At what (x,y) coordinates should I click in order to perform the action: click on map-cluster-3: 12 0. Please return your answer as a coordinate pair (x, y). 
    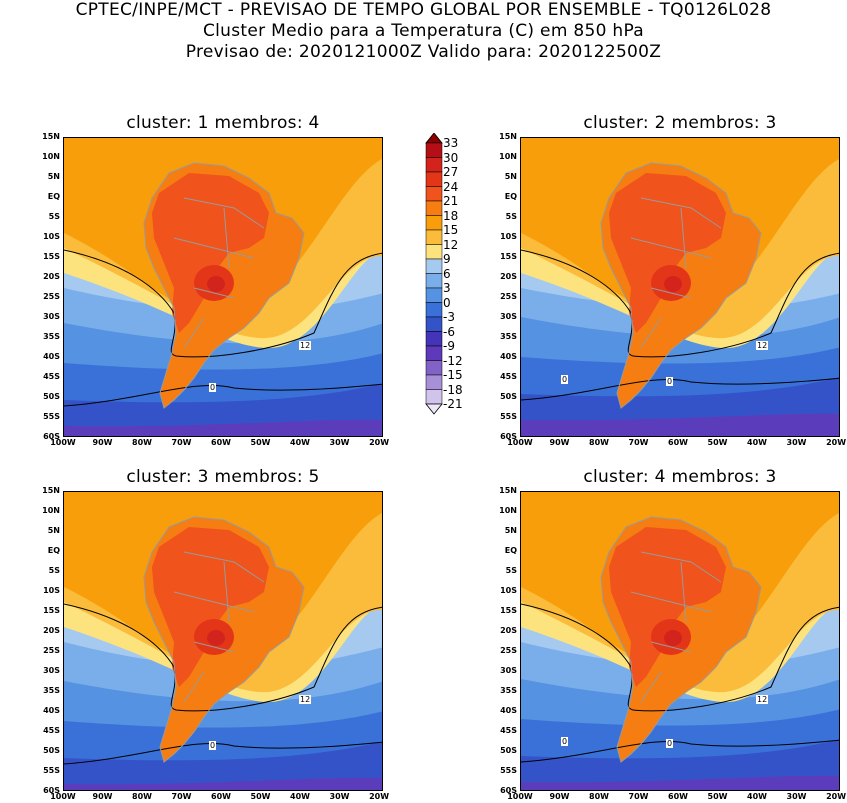
    Looking at the image, I should click on (223, 641).